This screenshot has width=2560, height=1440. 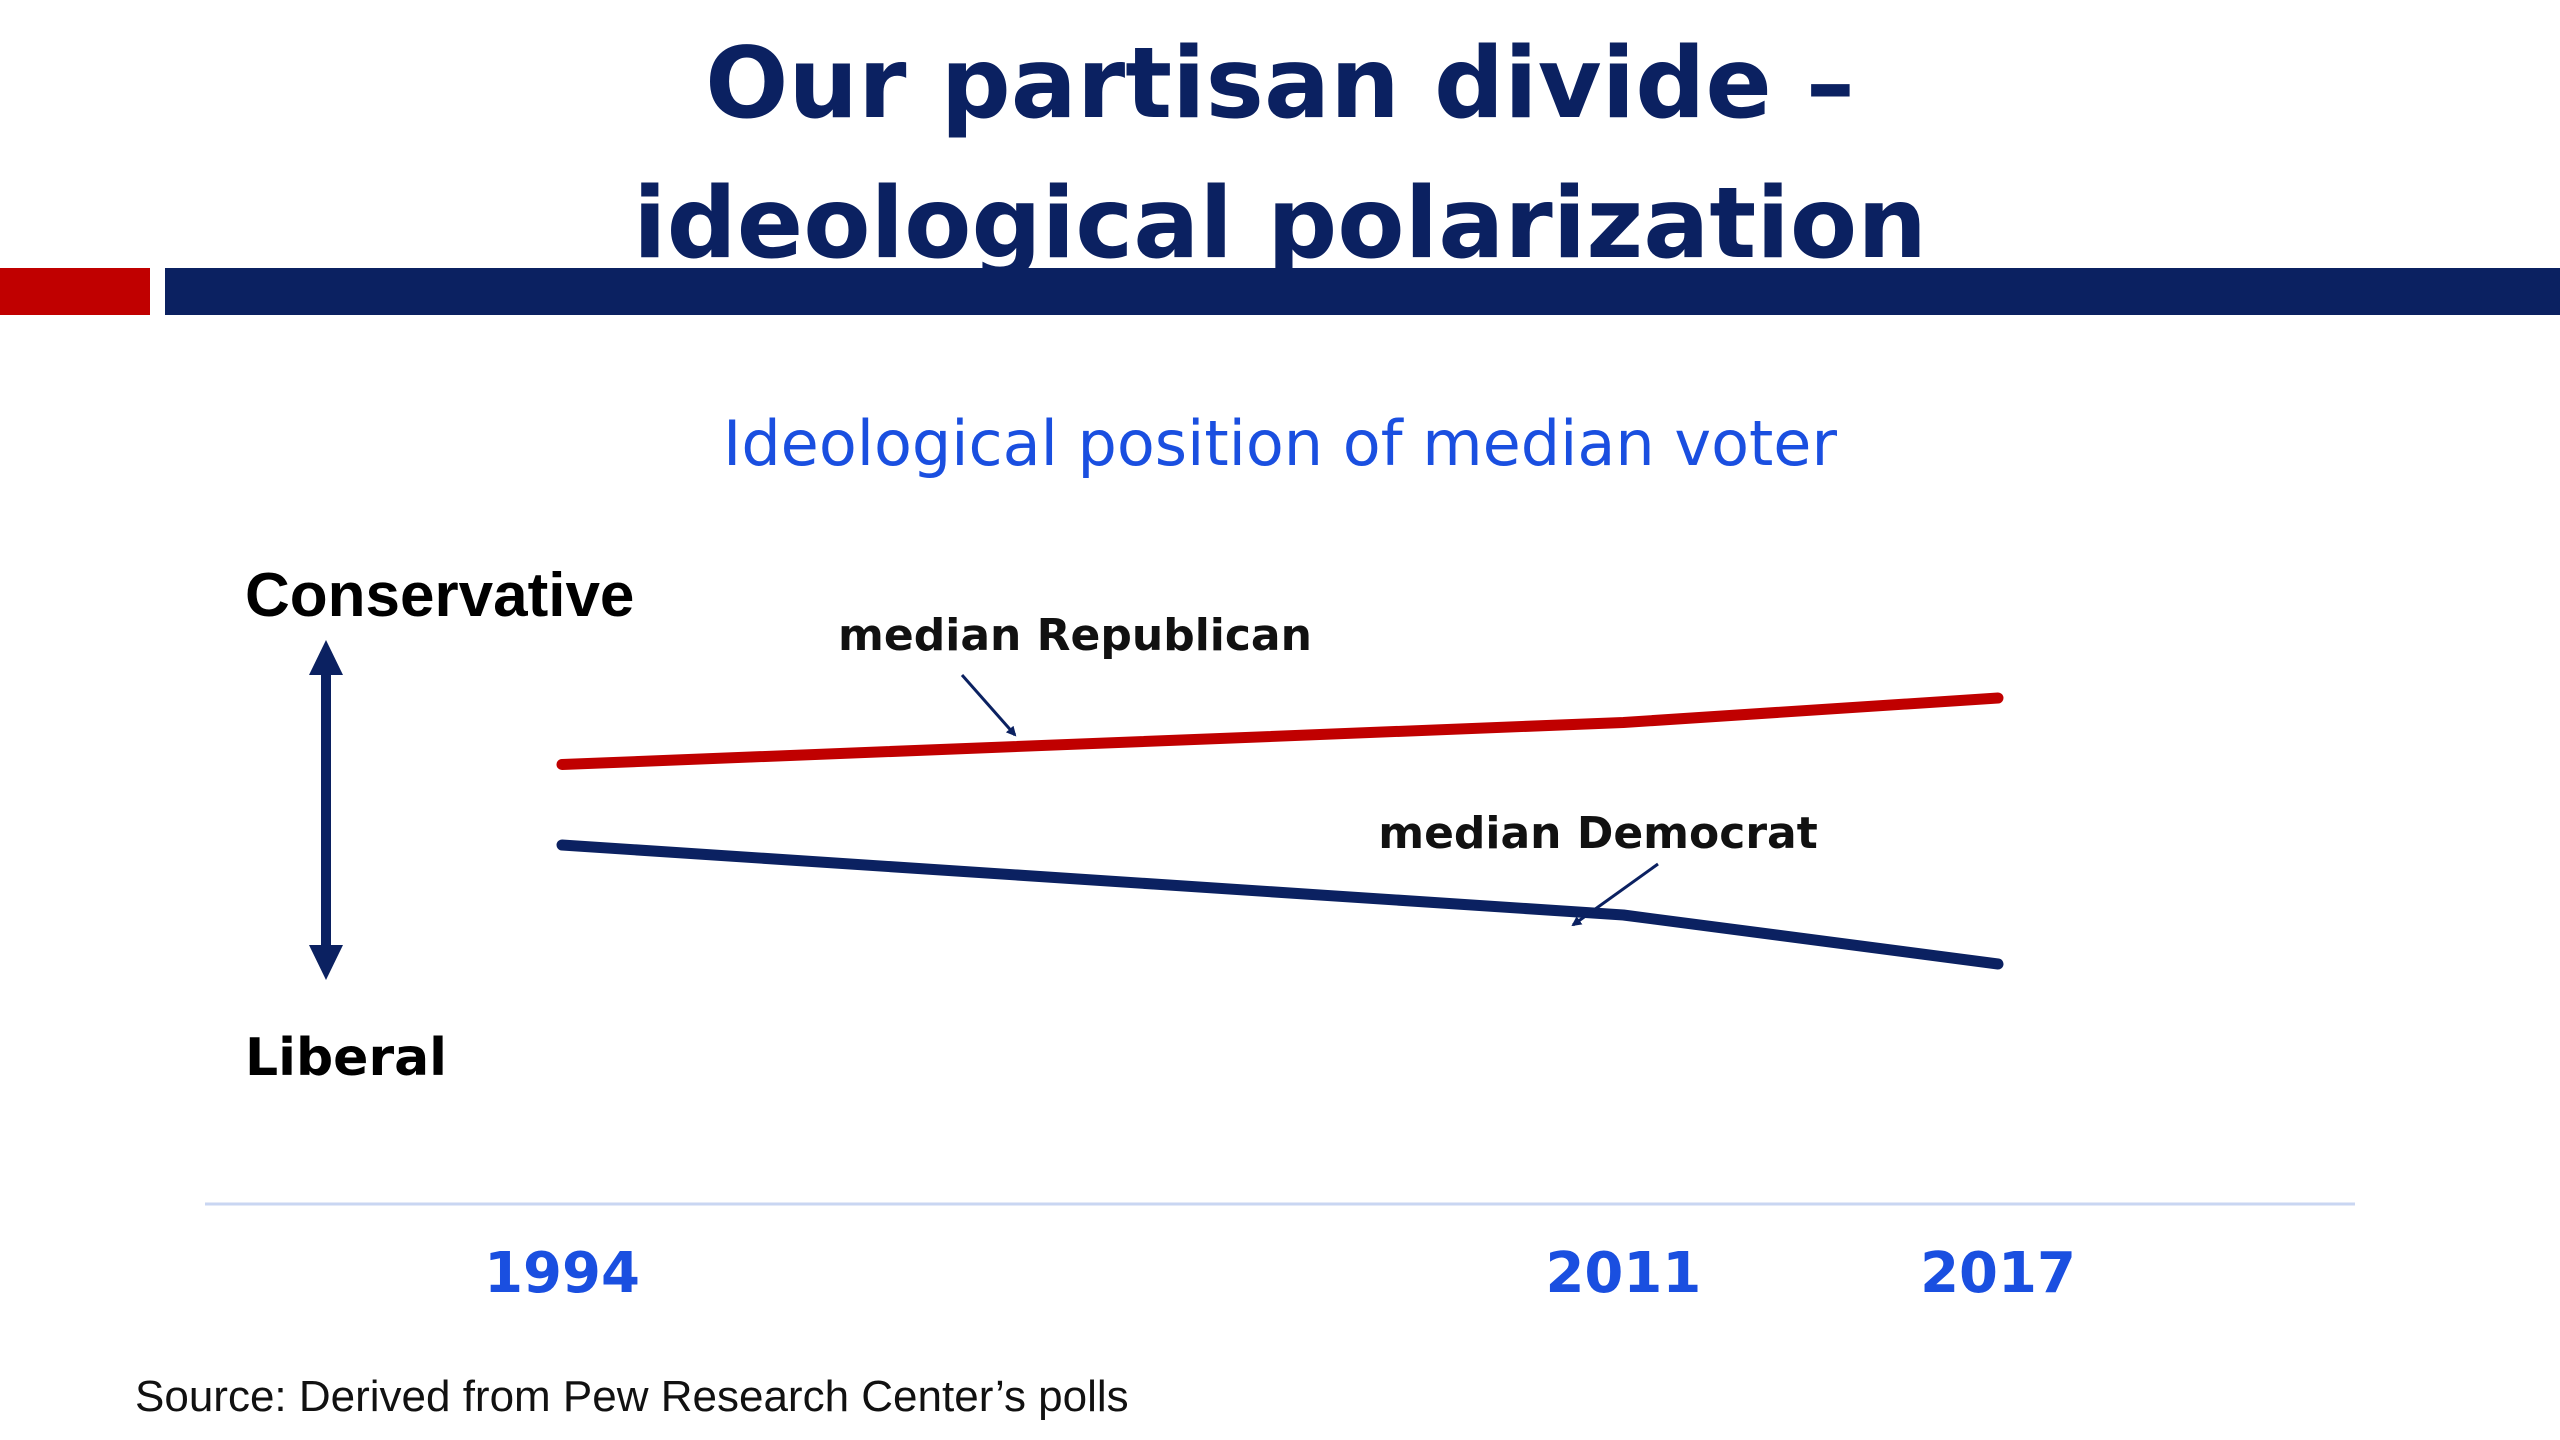 I want to click on series-layer, so click(x=1280, y=831).